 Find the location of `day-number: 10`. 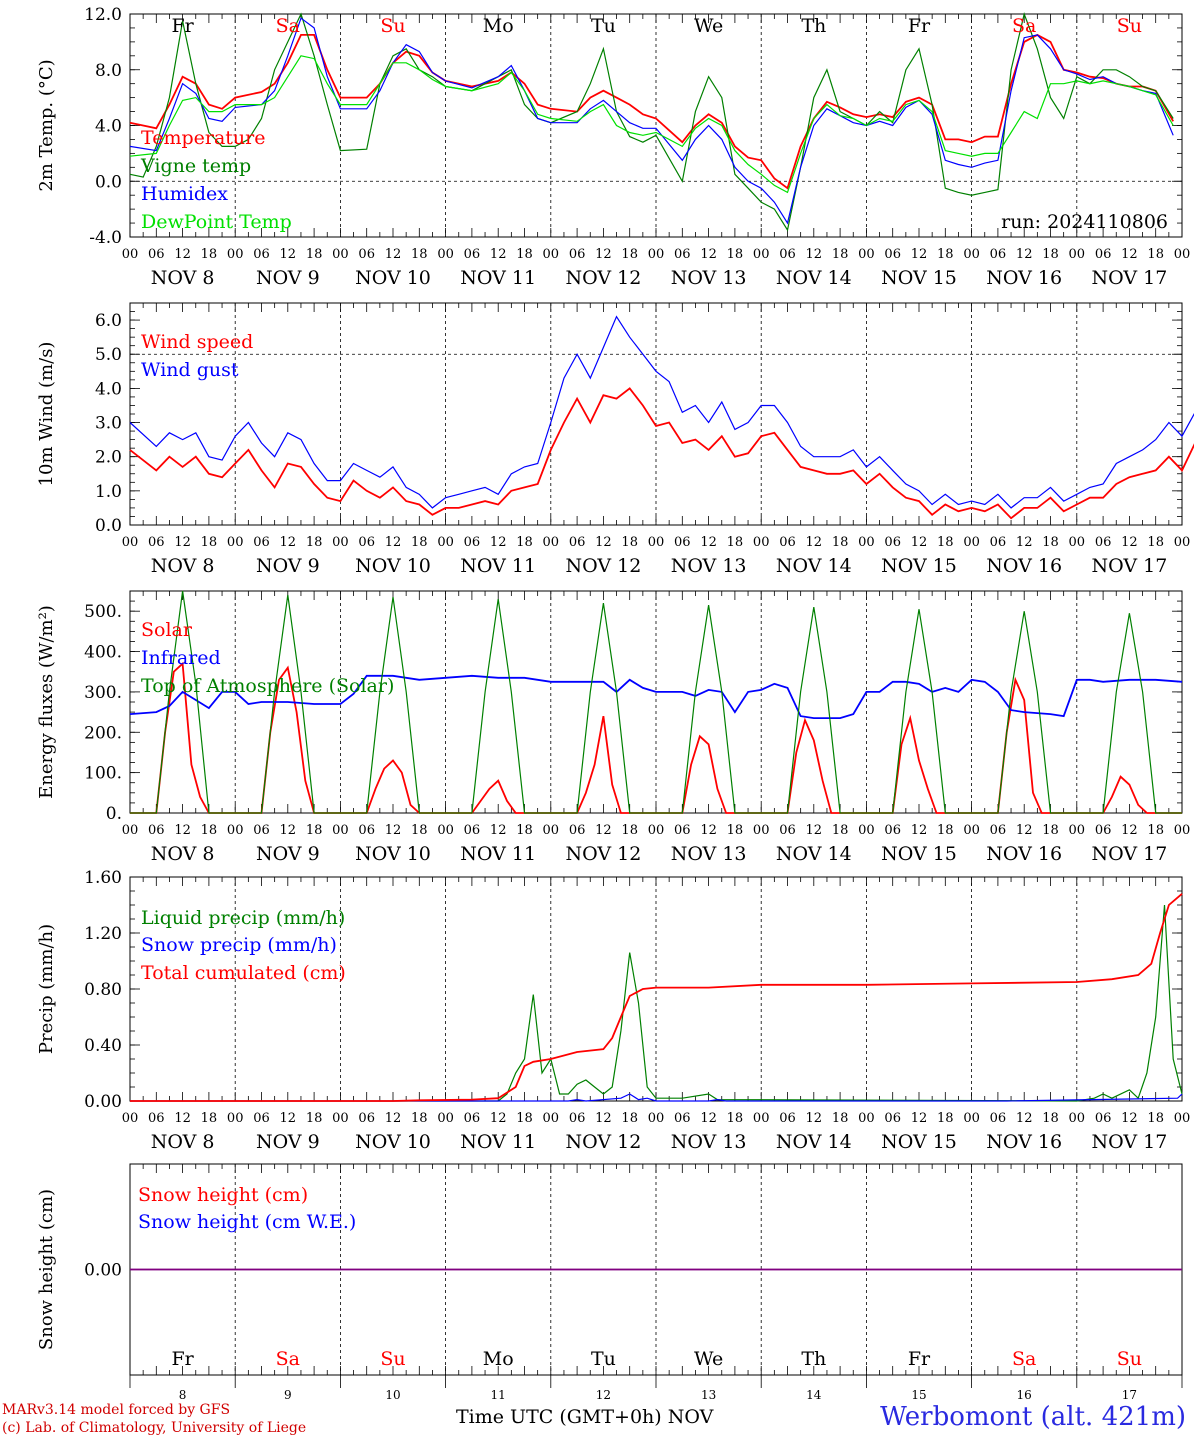

day-number: 10 is located at coordinates (392, 1395).